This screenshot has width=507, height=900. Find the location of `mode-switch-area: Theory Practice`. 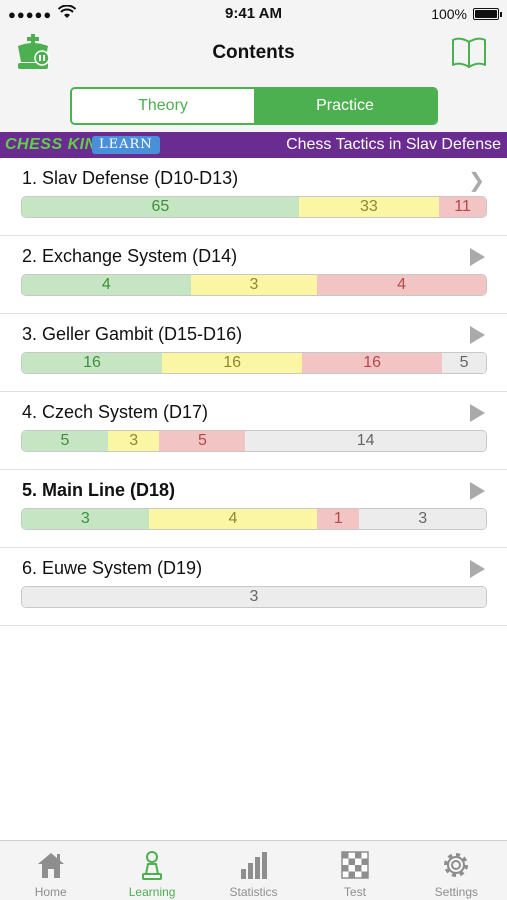

mode-switch-area: Theory Practice is located at coordinates (253, 106).